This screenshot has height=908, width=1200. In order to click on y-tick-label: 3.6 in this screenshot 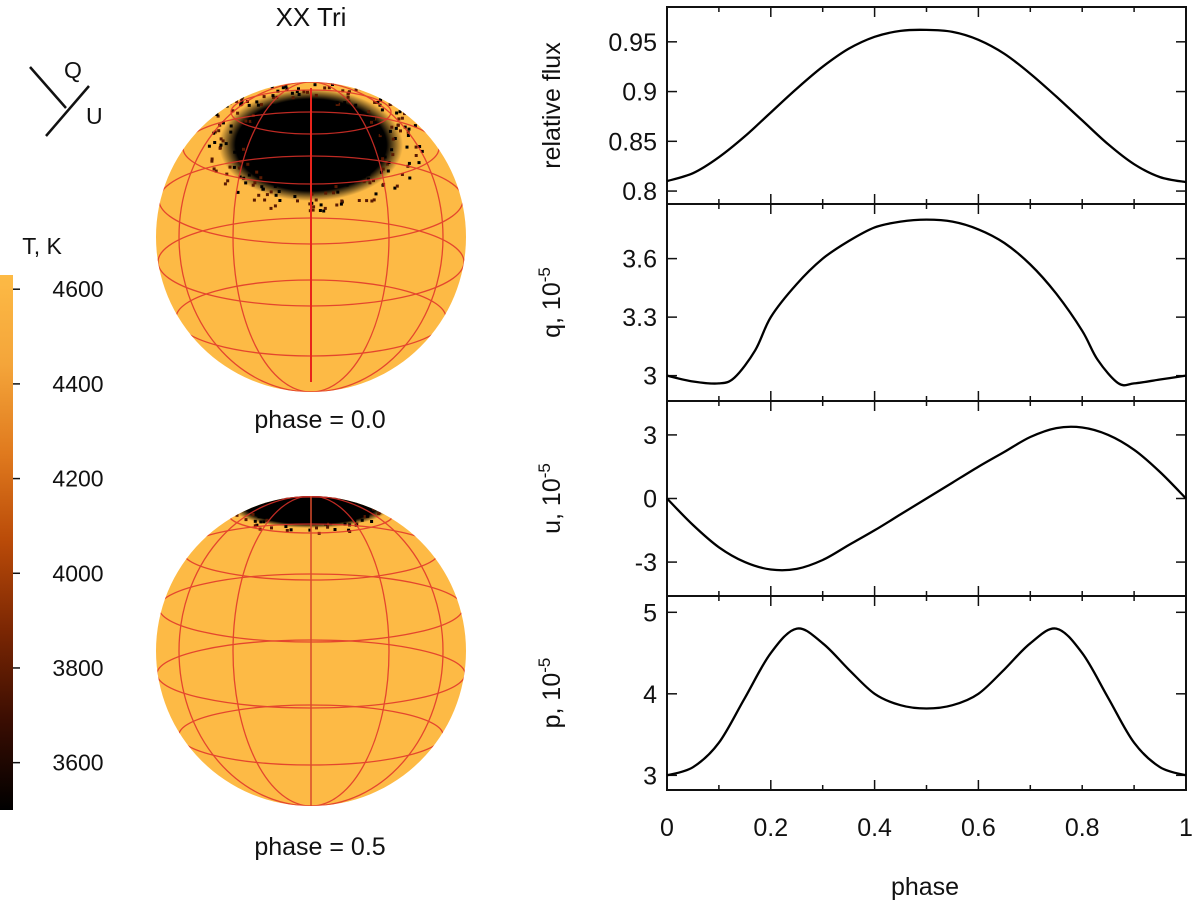, I will do `click(639, 260)`.